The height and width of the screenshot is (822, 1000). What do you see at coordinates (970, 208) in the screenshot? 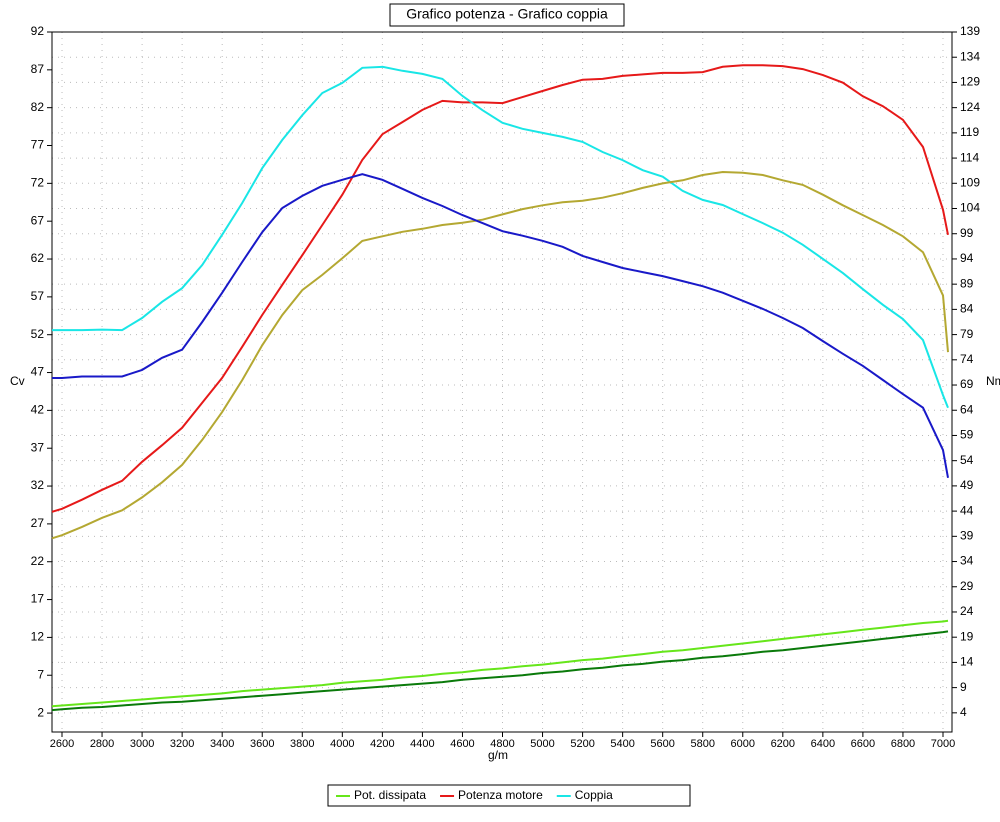
I see `y2-tick-label: 104` at bounding box center [970, 208].